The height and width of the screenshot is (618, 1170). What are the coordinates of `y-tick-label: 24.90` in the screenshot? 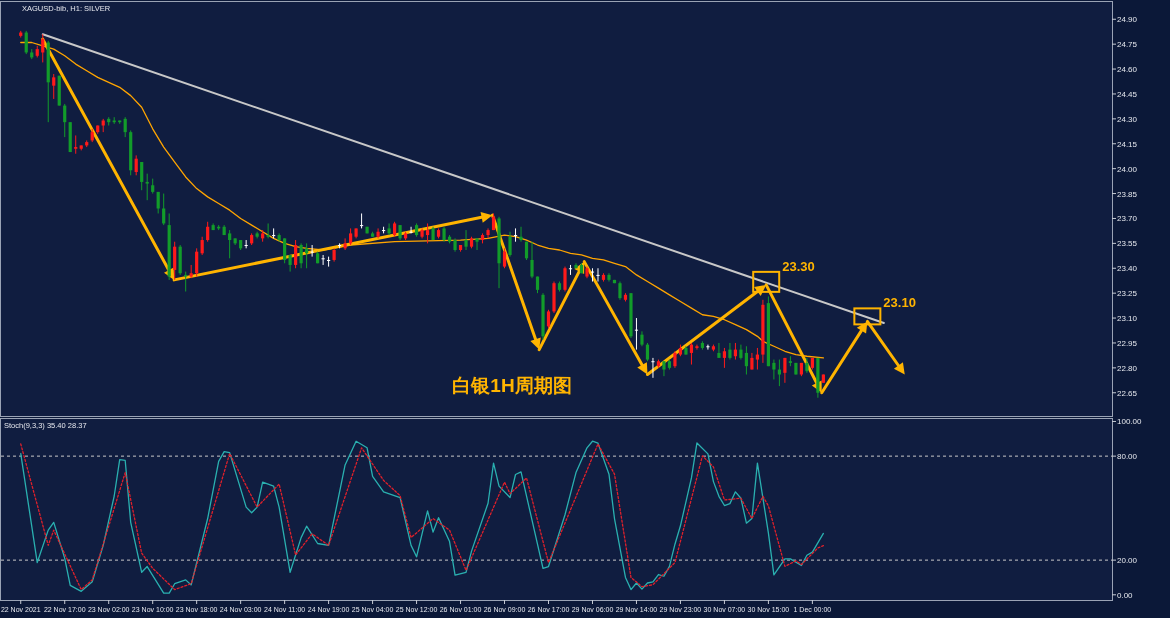 It's located at (1127, 20).